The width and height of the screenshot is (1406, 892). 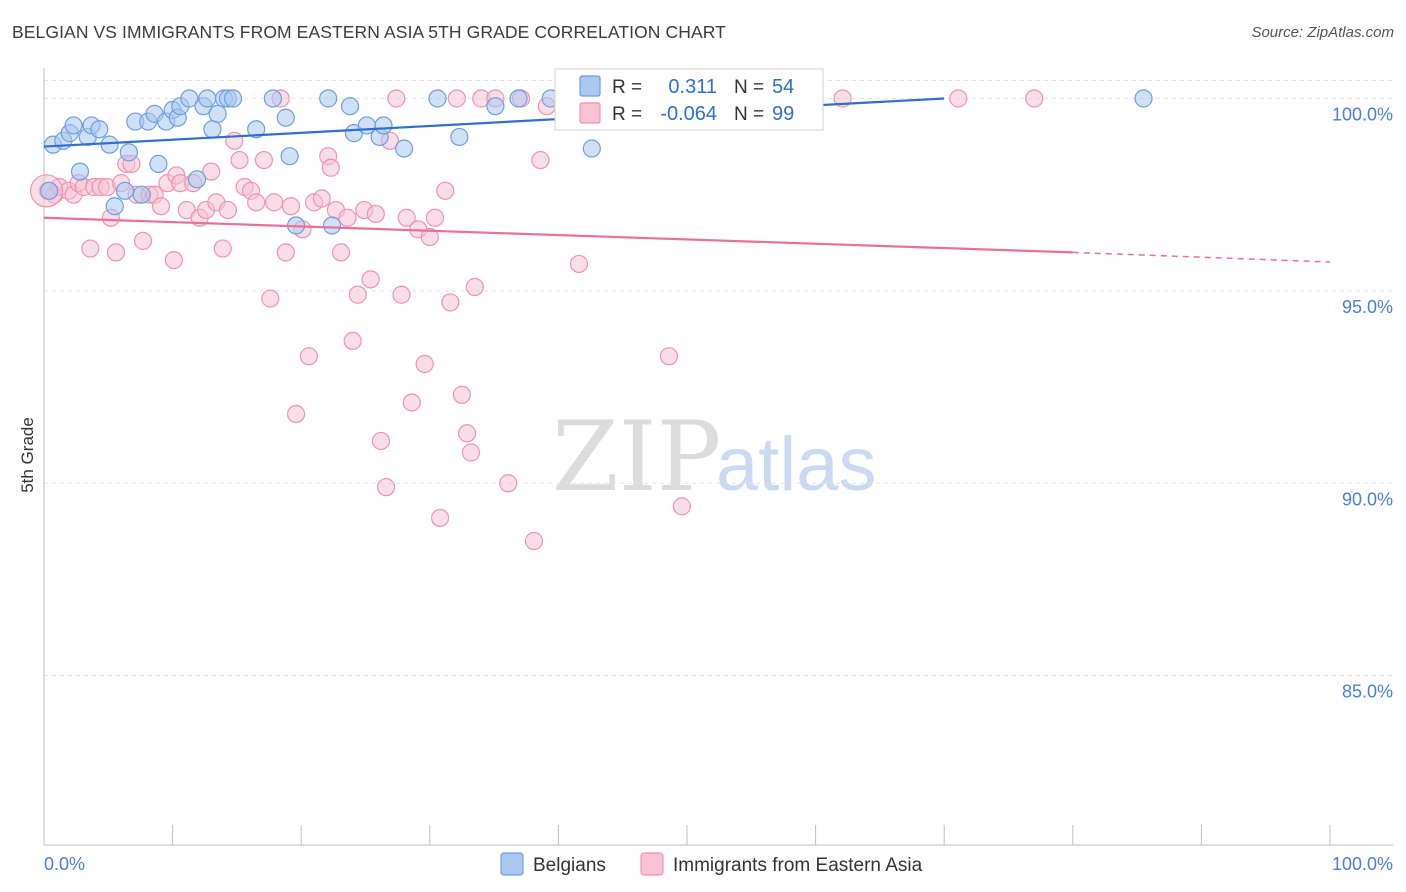 What do you see at coordinates (1367, 692) in the screenshot?
I see `y-tick-label: 85.0%` at bounding box center [1367, 692].